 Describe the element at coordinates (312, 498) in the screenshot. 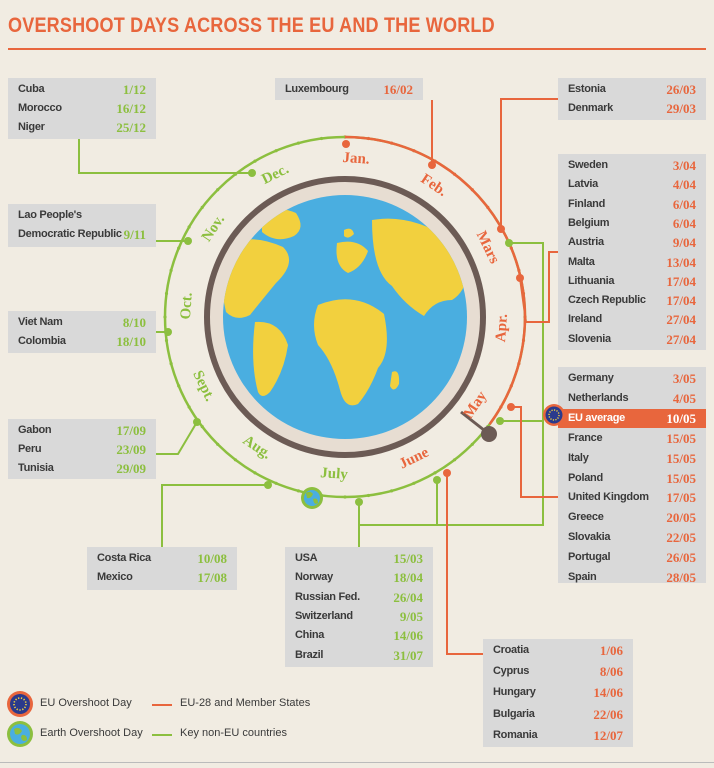

I see `earth-overshoot-day-marker` at that location.